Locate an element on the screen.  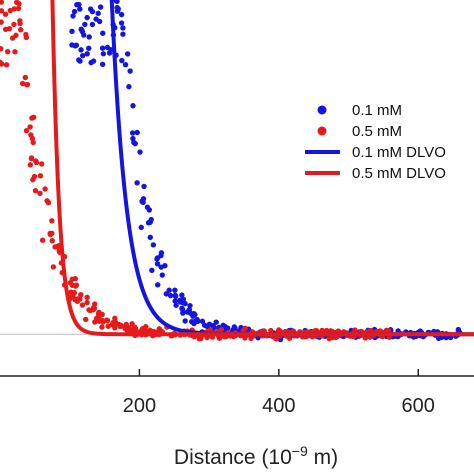
x-tick-label: 200 is located at coordinates (139, 406).